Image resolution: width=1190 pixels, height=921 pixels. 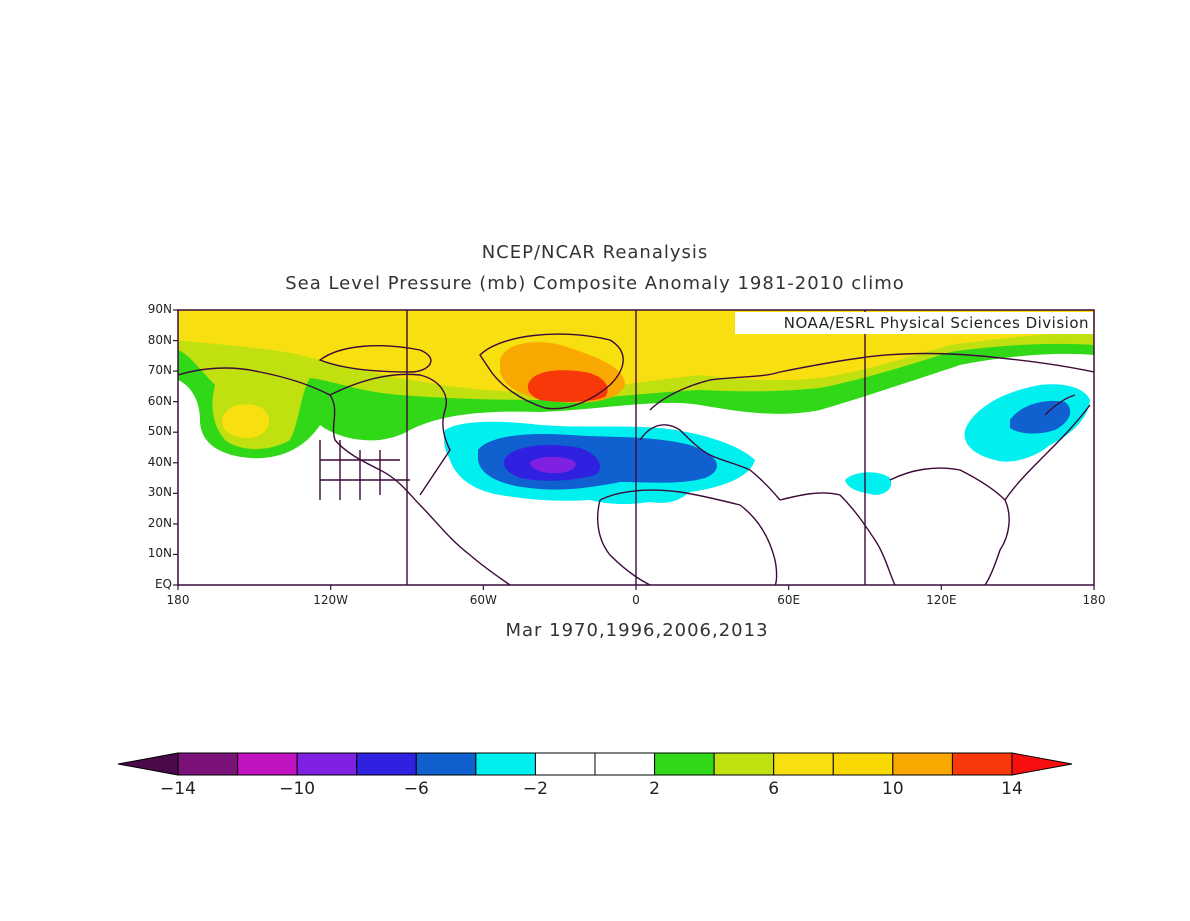 What do you see at coordinates (159, 522) in the screenshot?
I see `lat-tick-label: 20N` at bounding box center [159, 522].